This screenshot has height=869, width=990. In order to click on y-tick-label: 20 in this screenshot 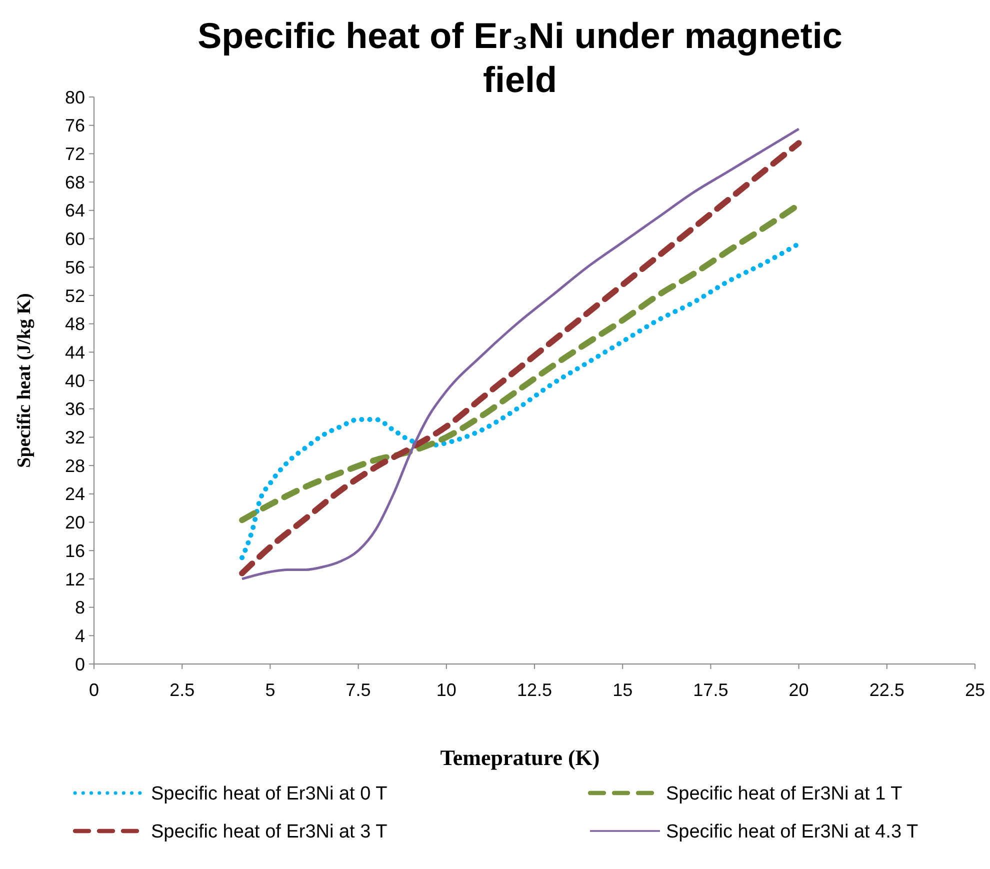, I will do `click(74, 522)`.